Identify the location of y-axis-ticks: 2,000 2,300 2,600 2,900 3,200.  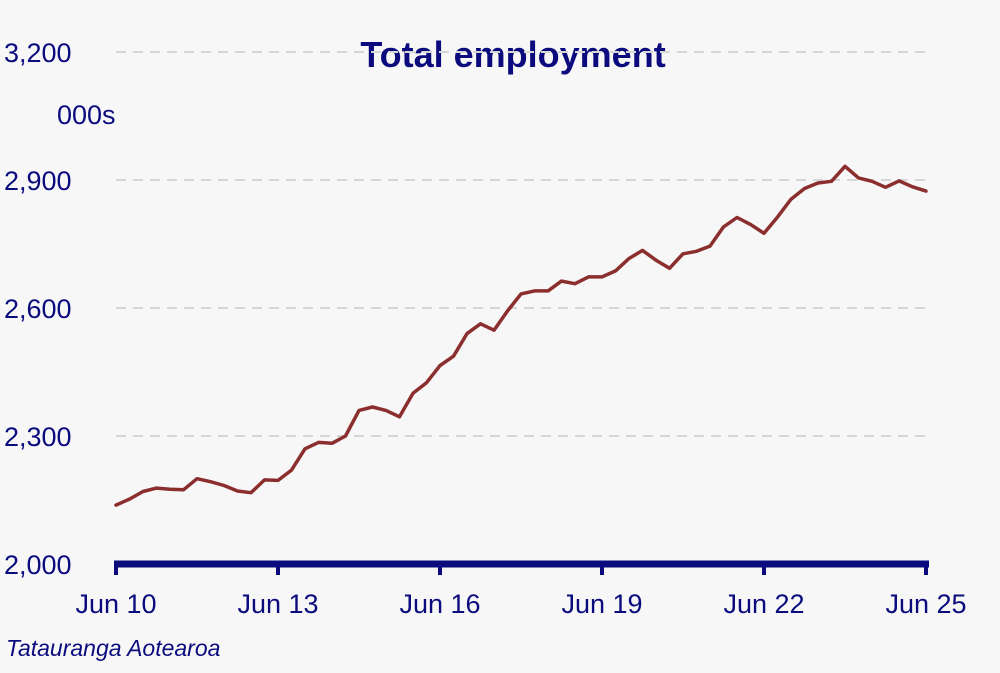
(38, 309).